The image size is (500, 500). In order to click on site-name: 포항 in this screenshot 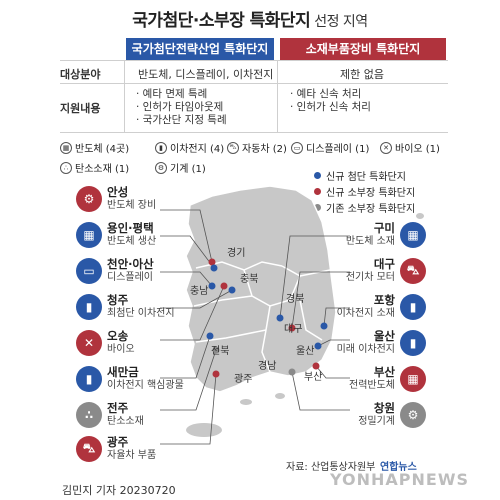, I will do `click(384, 300)`.